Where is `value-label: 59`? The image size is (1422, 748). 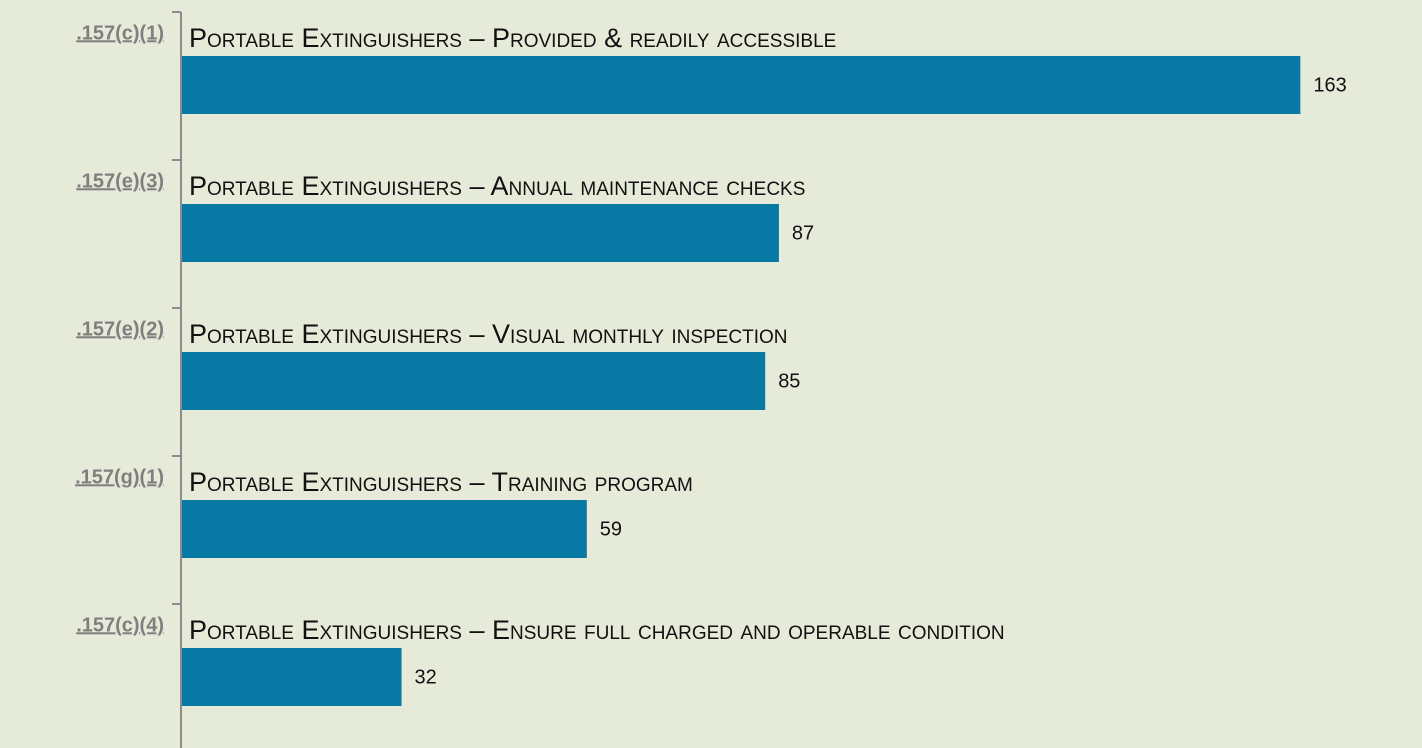 value-label: 59 is located at coordinates (611, 529).